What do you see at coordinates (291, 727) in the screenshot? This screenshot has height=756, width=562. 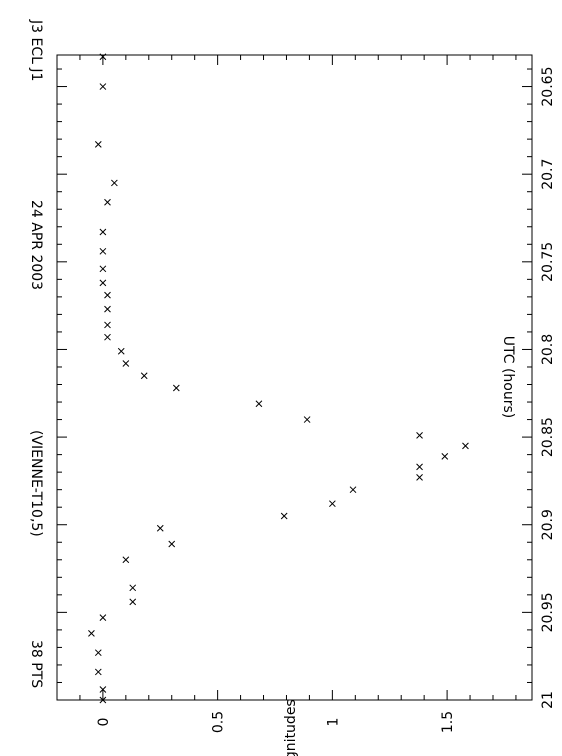 I see `y-axis-title: Magnitudes` at bounding box center [291, 727].